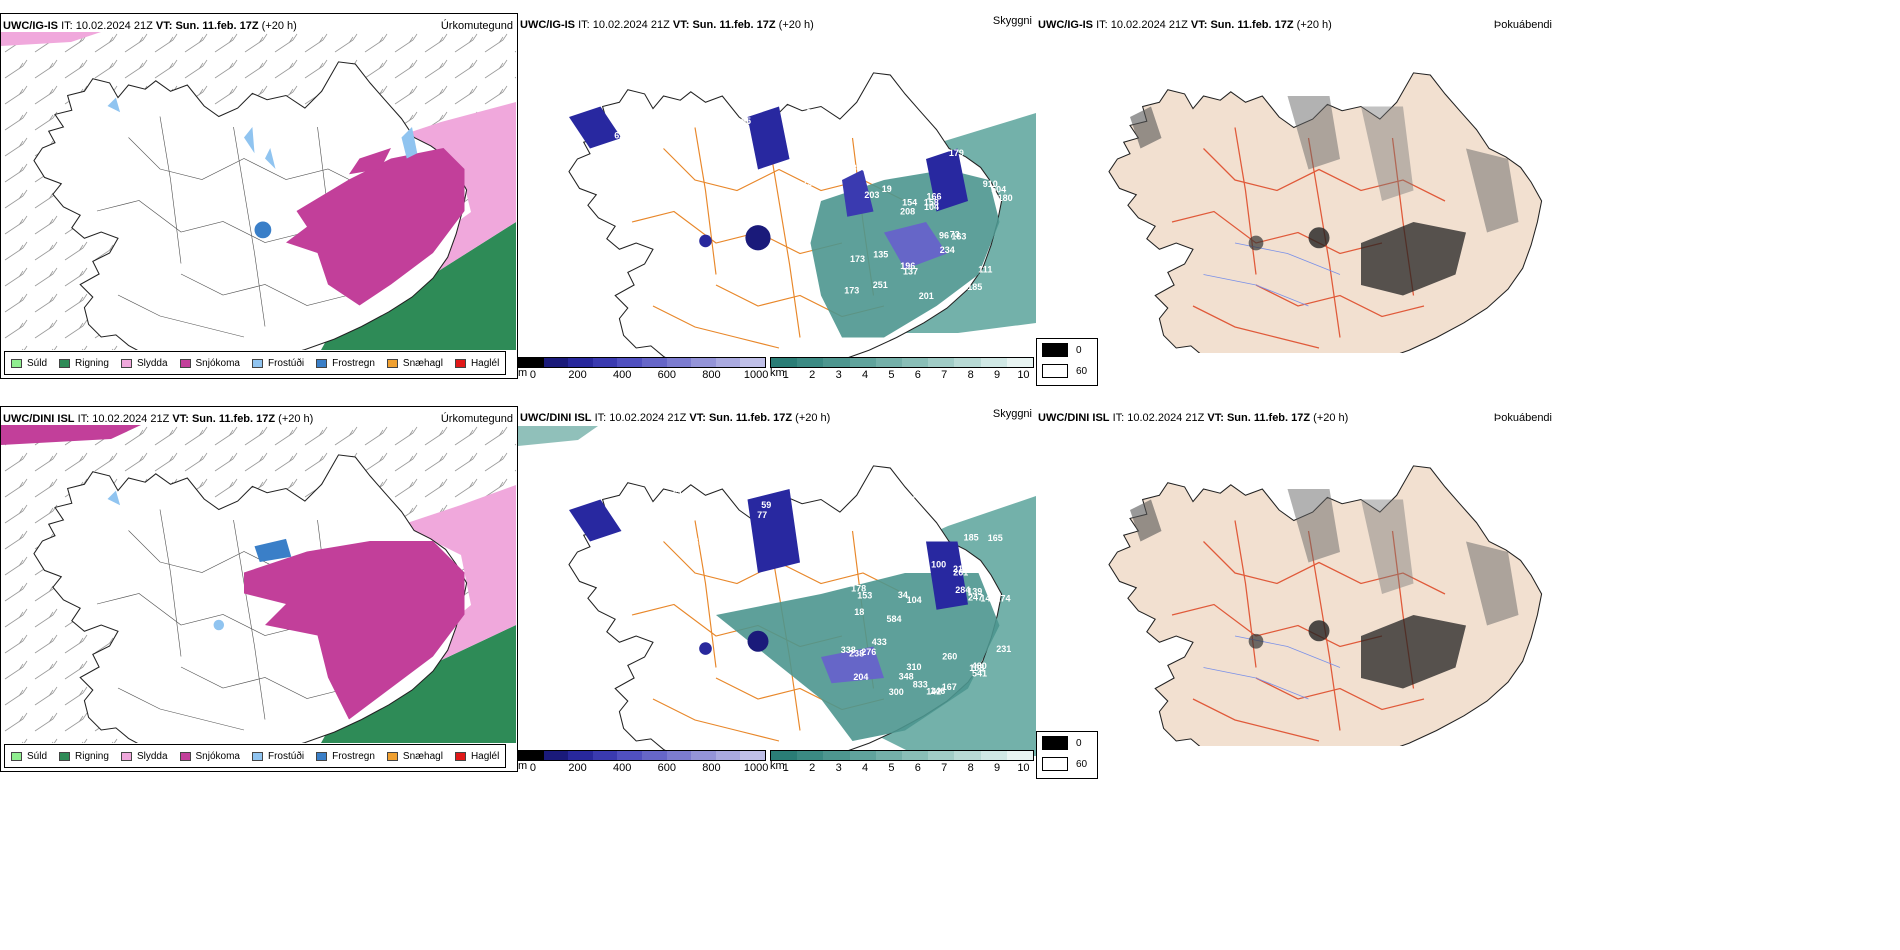 The image size is (1900, 950). What do you see at coordinates (1522, 418) in the screenshot?
I see `panel-title: Þokuábendi` at bounding box center [1522, 418].